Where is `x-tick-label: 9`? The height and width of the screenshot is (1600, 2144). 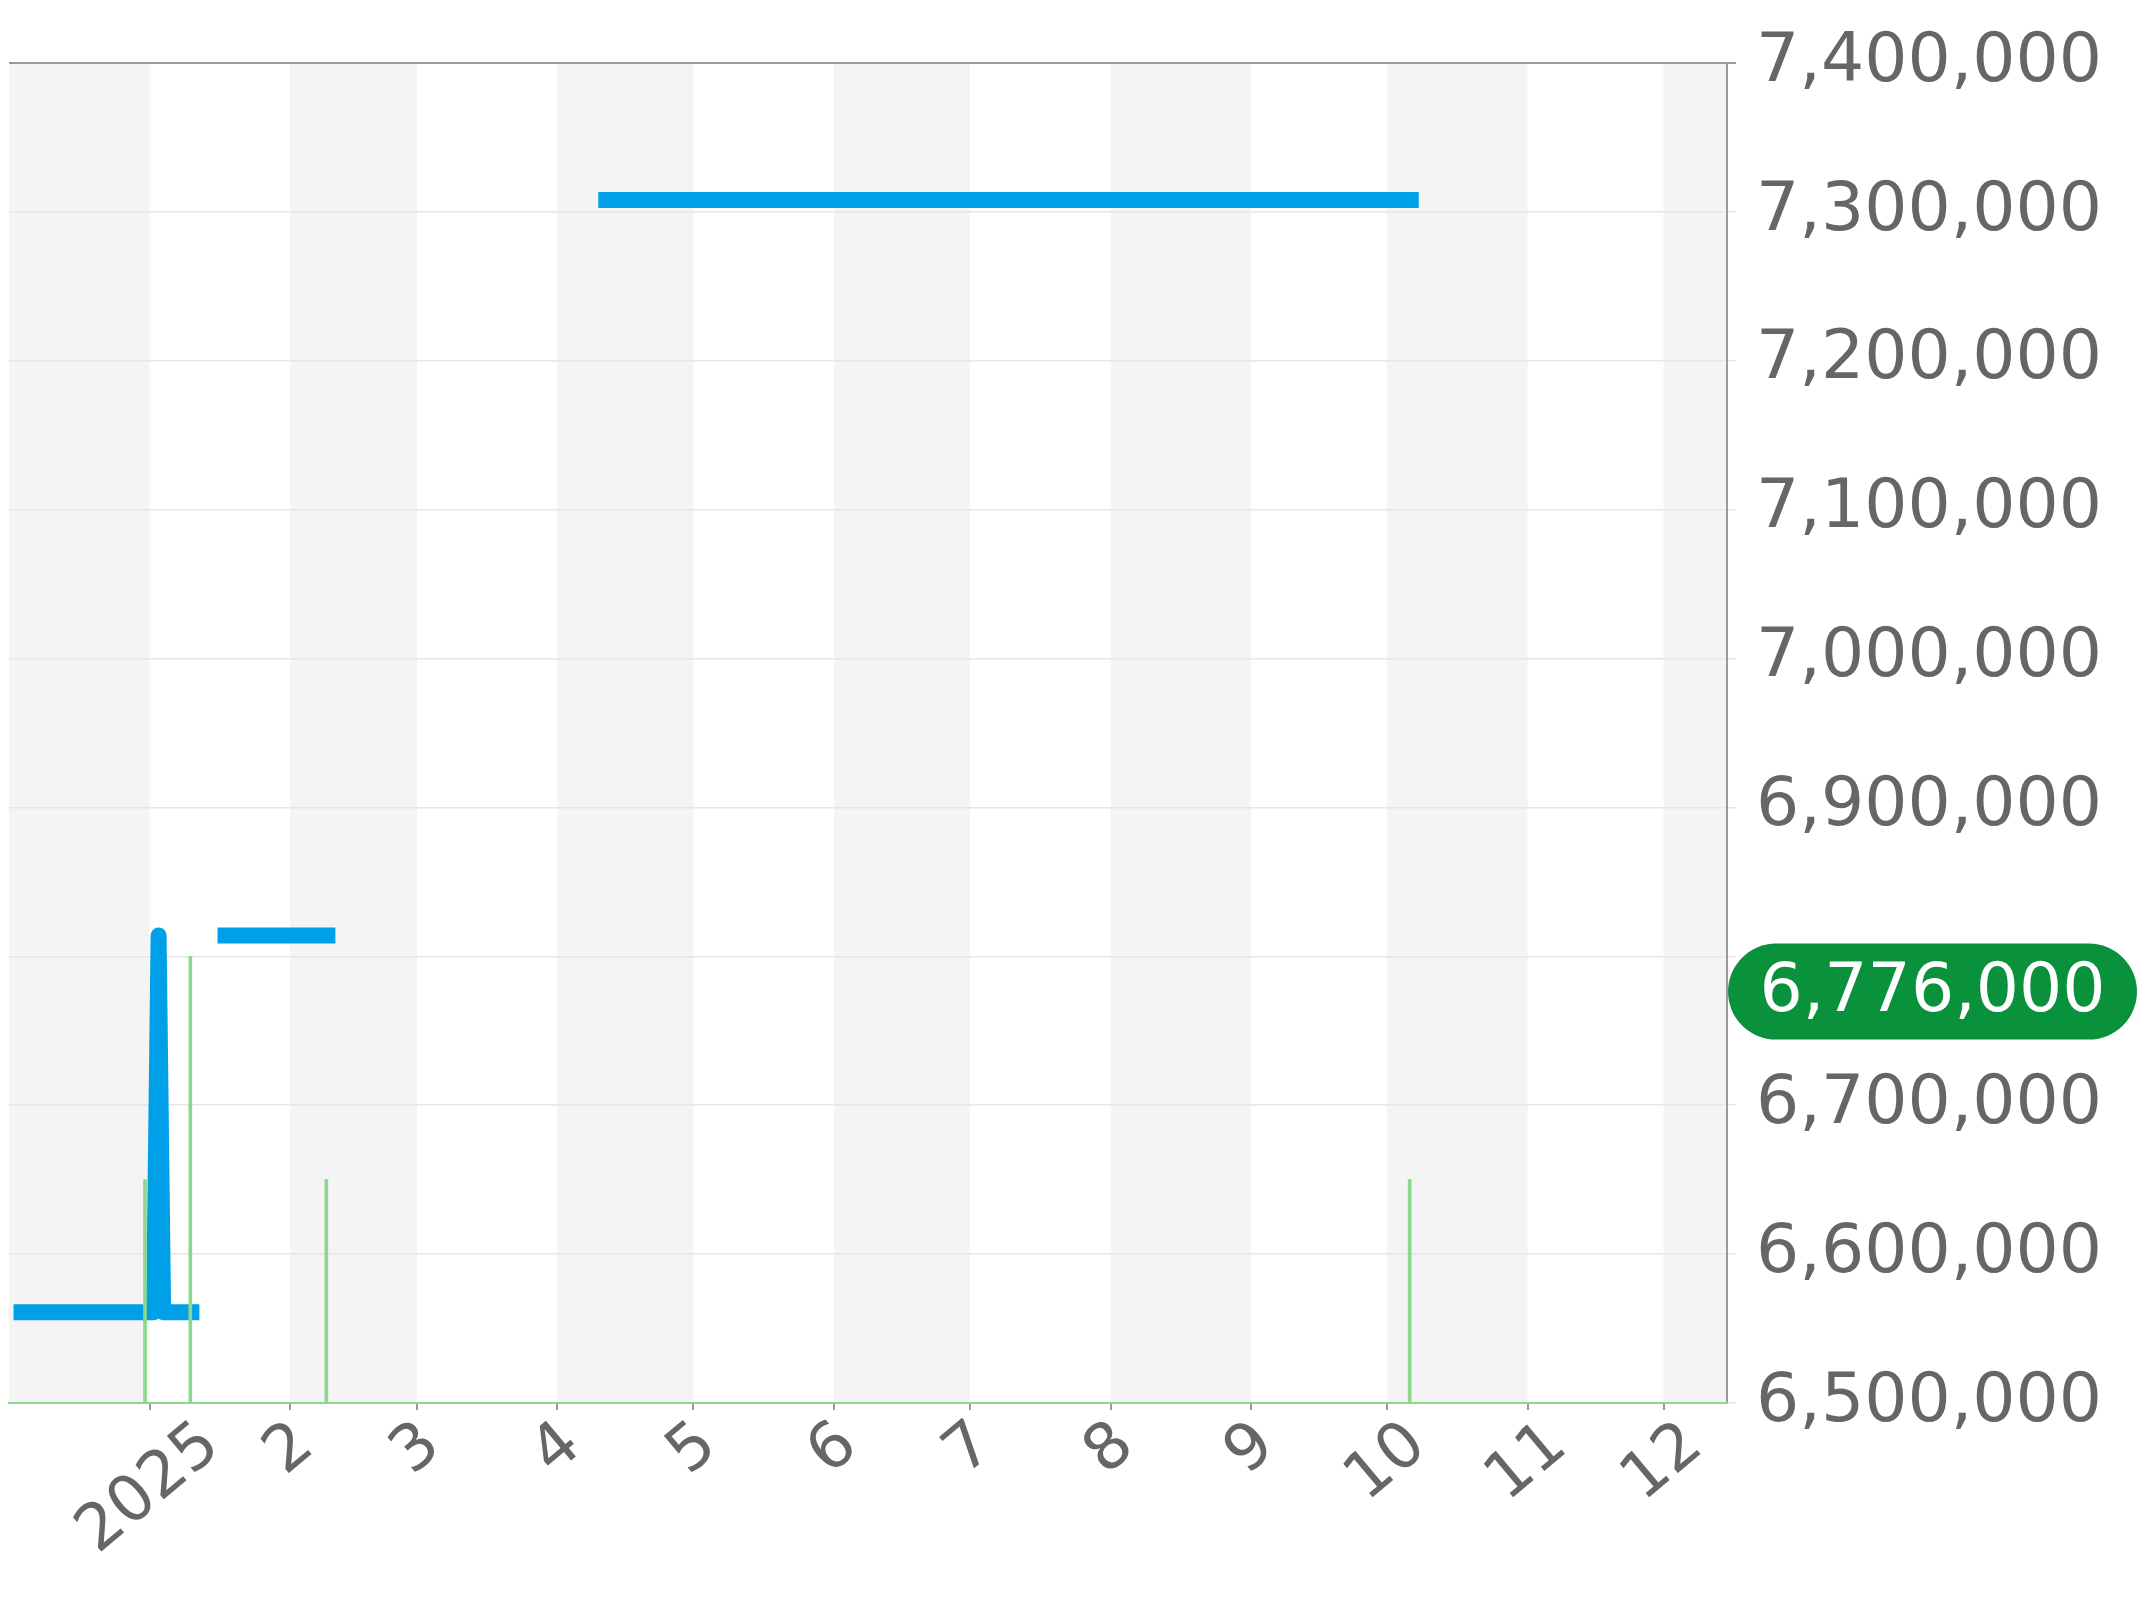 x-tick-label: 9 is located at coordinates (1247, 1446).